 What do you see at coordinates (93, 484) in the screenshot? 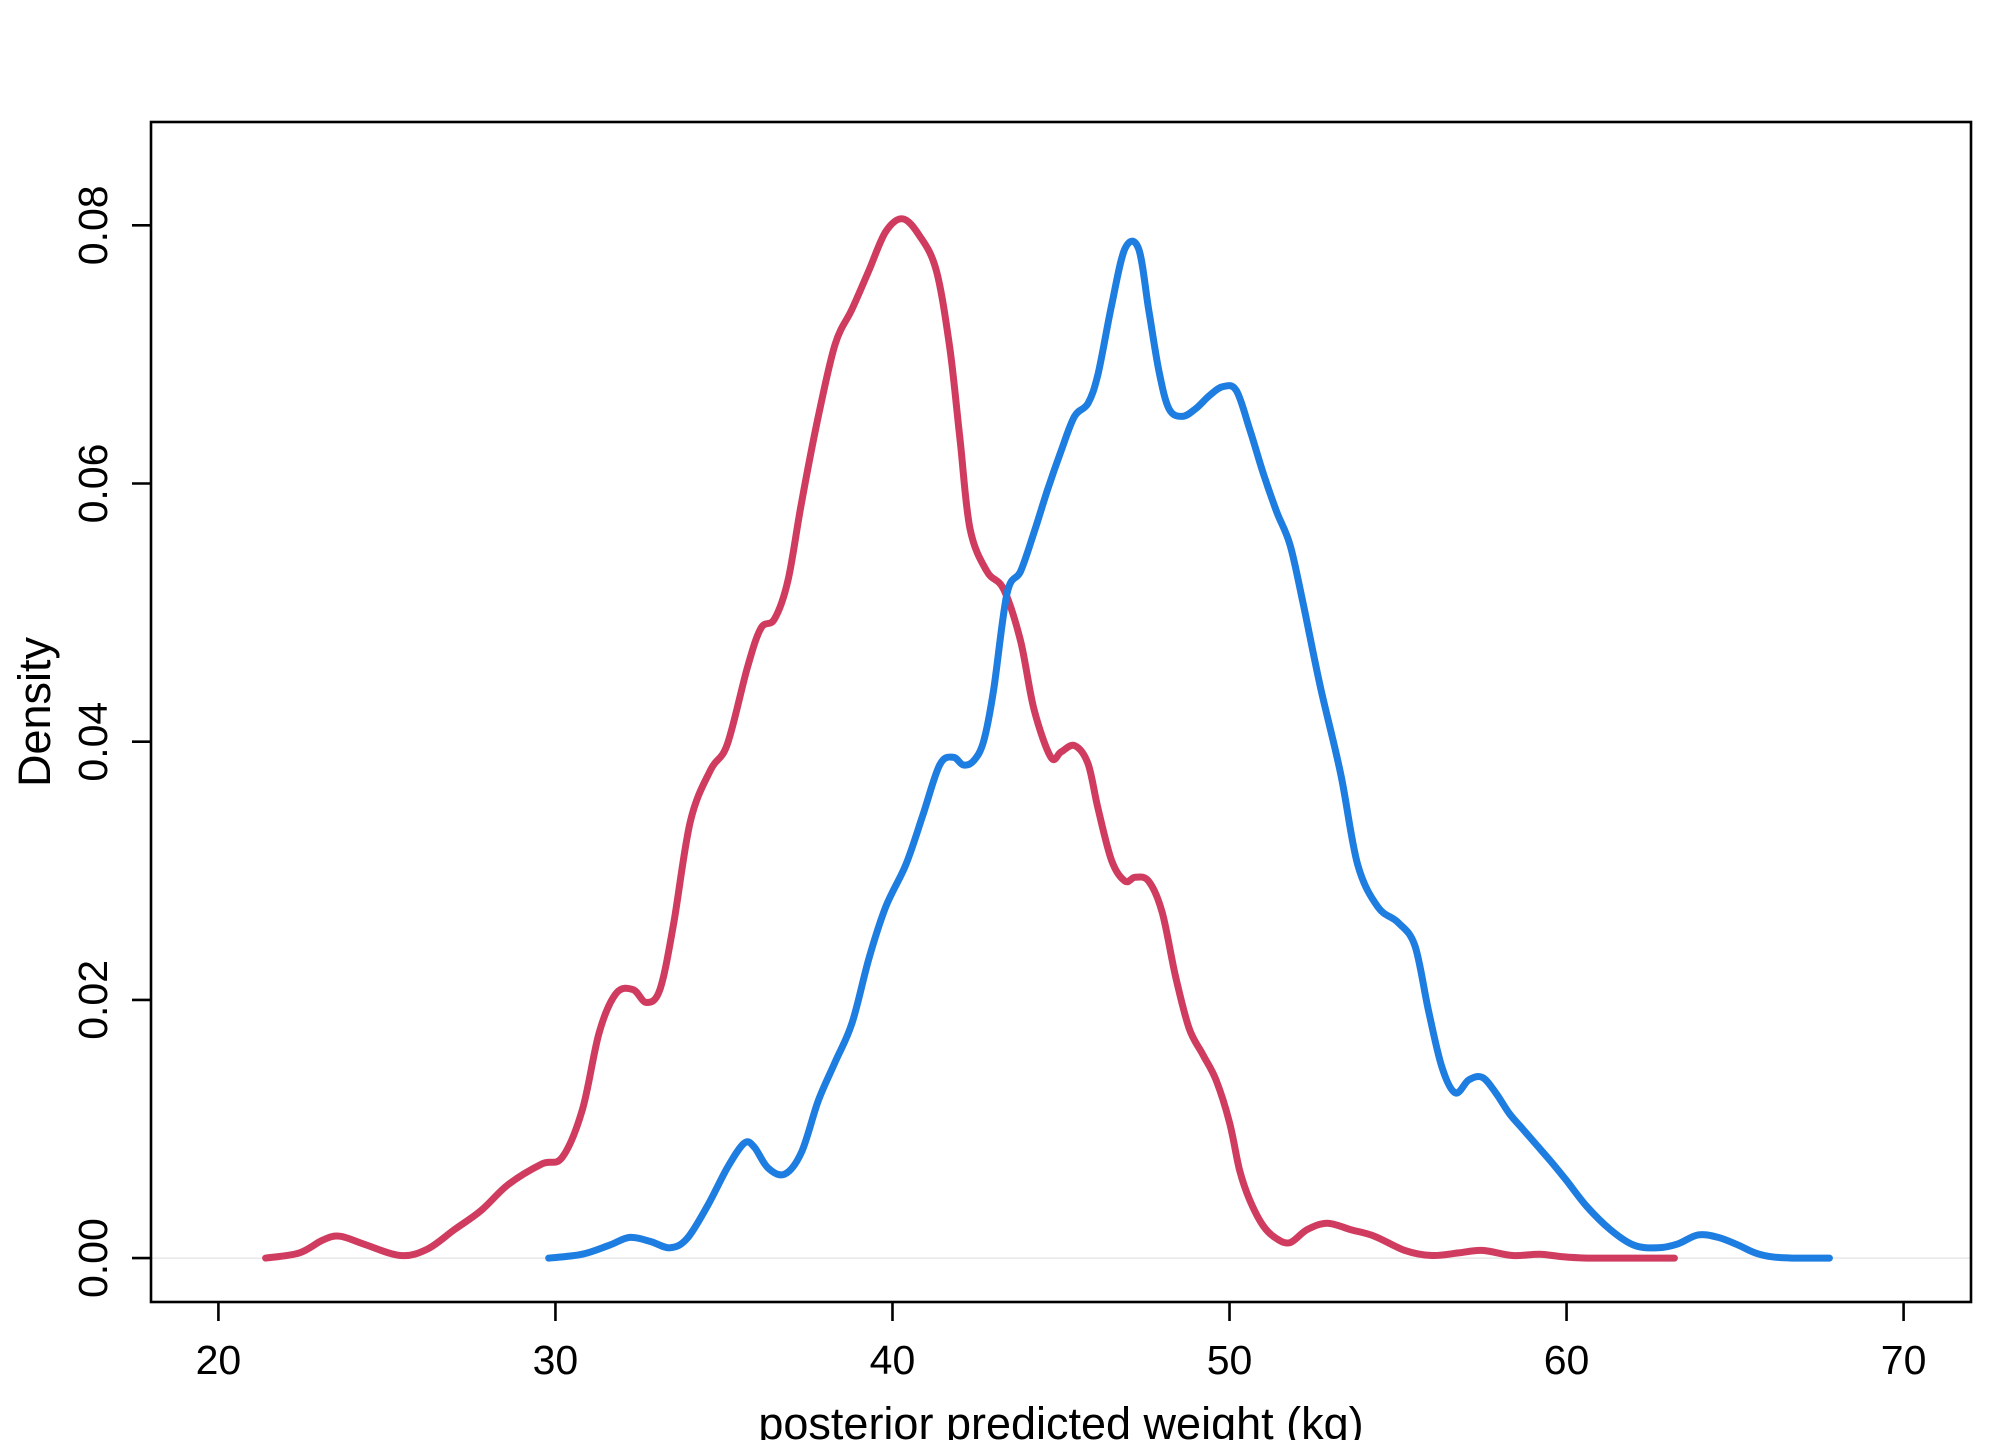
I see `y-tick-label: 0.06` at bounding box center [93, 484].